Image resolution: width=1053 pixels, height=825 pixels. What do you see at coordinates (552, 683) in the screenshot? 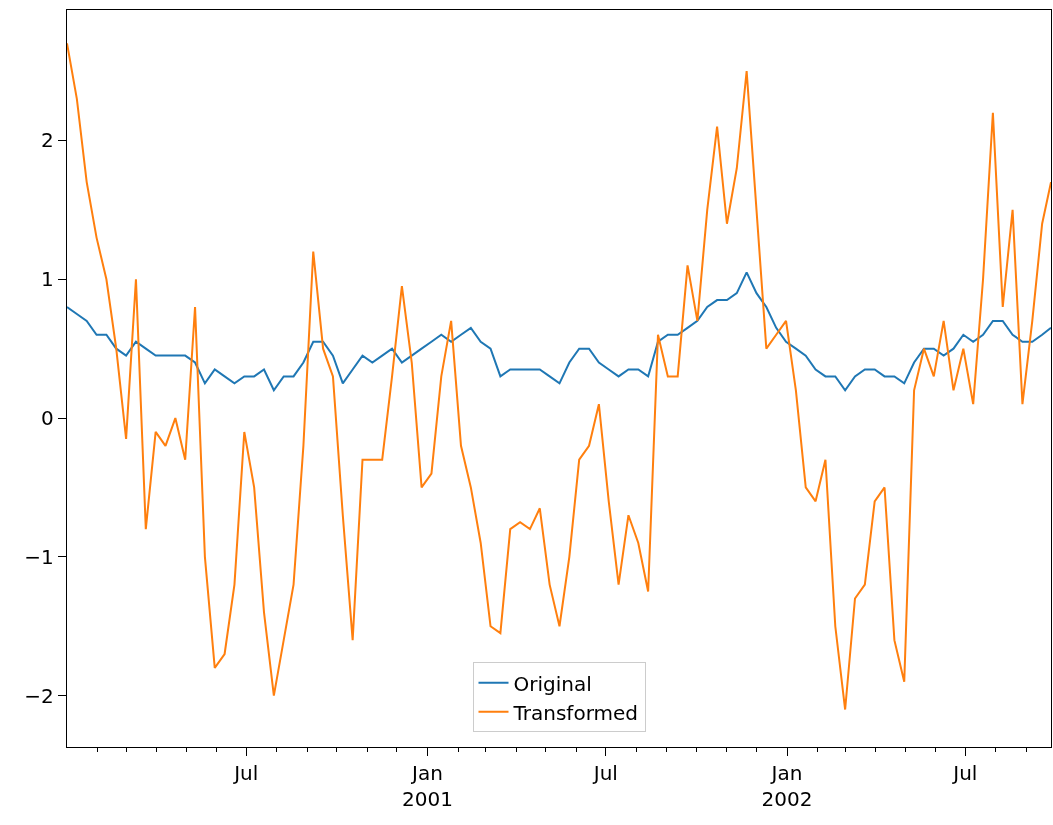
I see `legend-label: Original` at bounding box center [552, 683].